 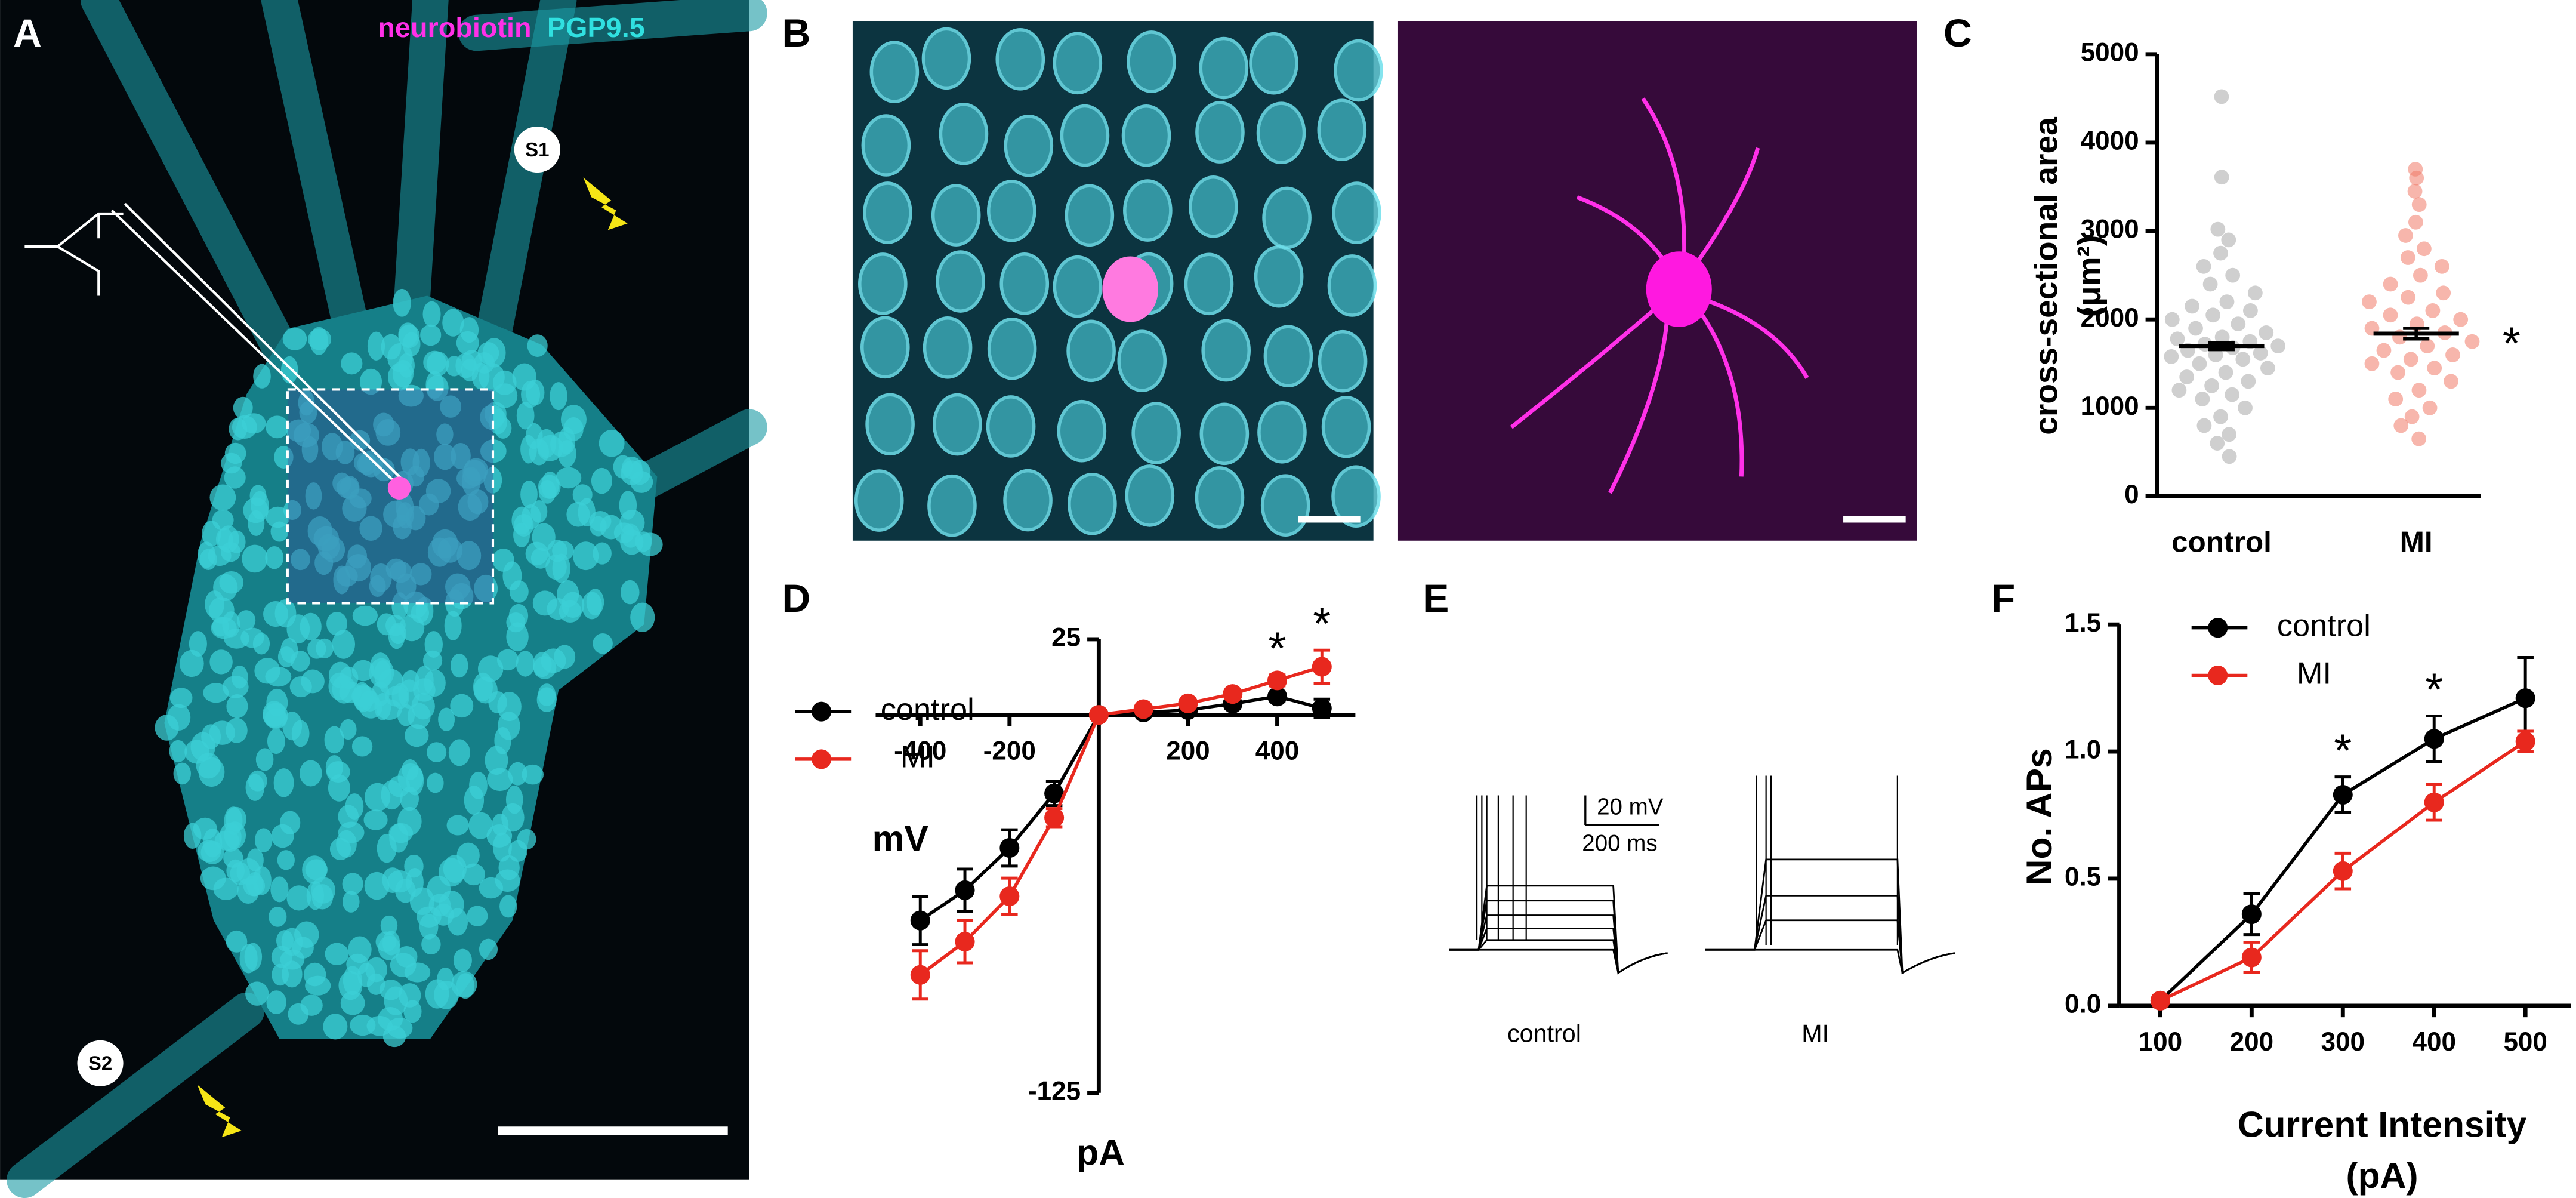 What do you see at coordinates (2110, 406) in the screenshot?
I see `y-tick-label: 1000` at bounding box center [2110, 406].